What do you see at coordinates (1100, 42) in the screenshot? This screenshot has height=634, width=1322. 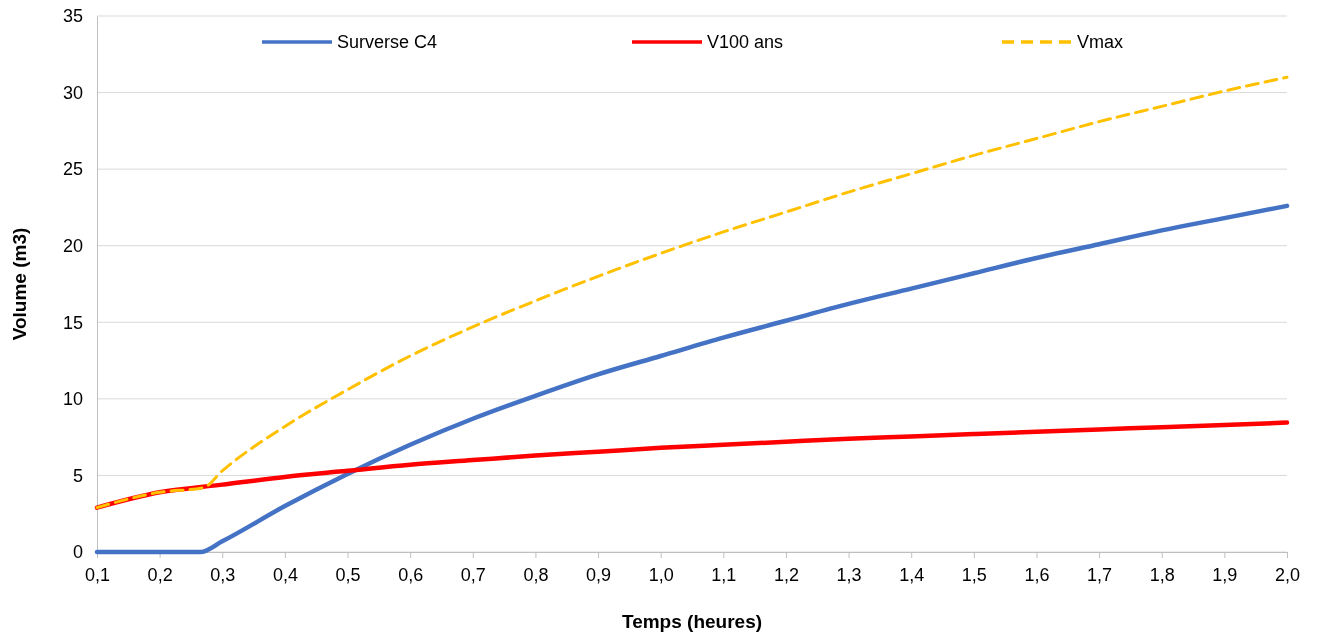 I see `legend-label: Vmax` at bounding box center [1100, 42].